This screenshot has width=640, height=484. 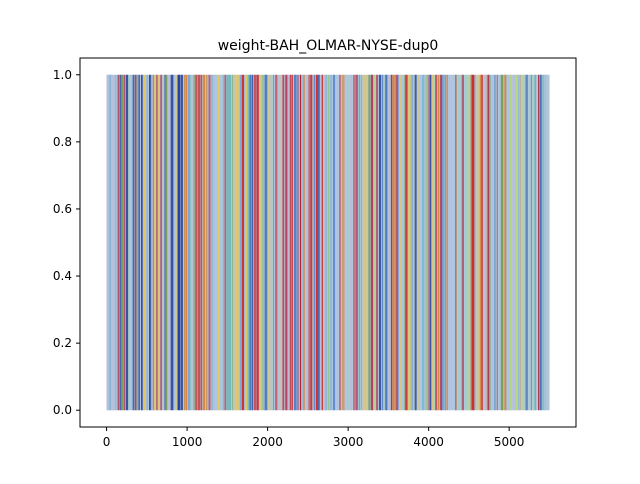 What do you see at coordinates (328, 46) in the screenshot?
I see `chart-title: weight-BAH_OLMAR-NYSE-dup0` at bounding box center [328, 46].